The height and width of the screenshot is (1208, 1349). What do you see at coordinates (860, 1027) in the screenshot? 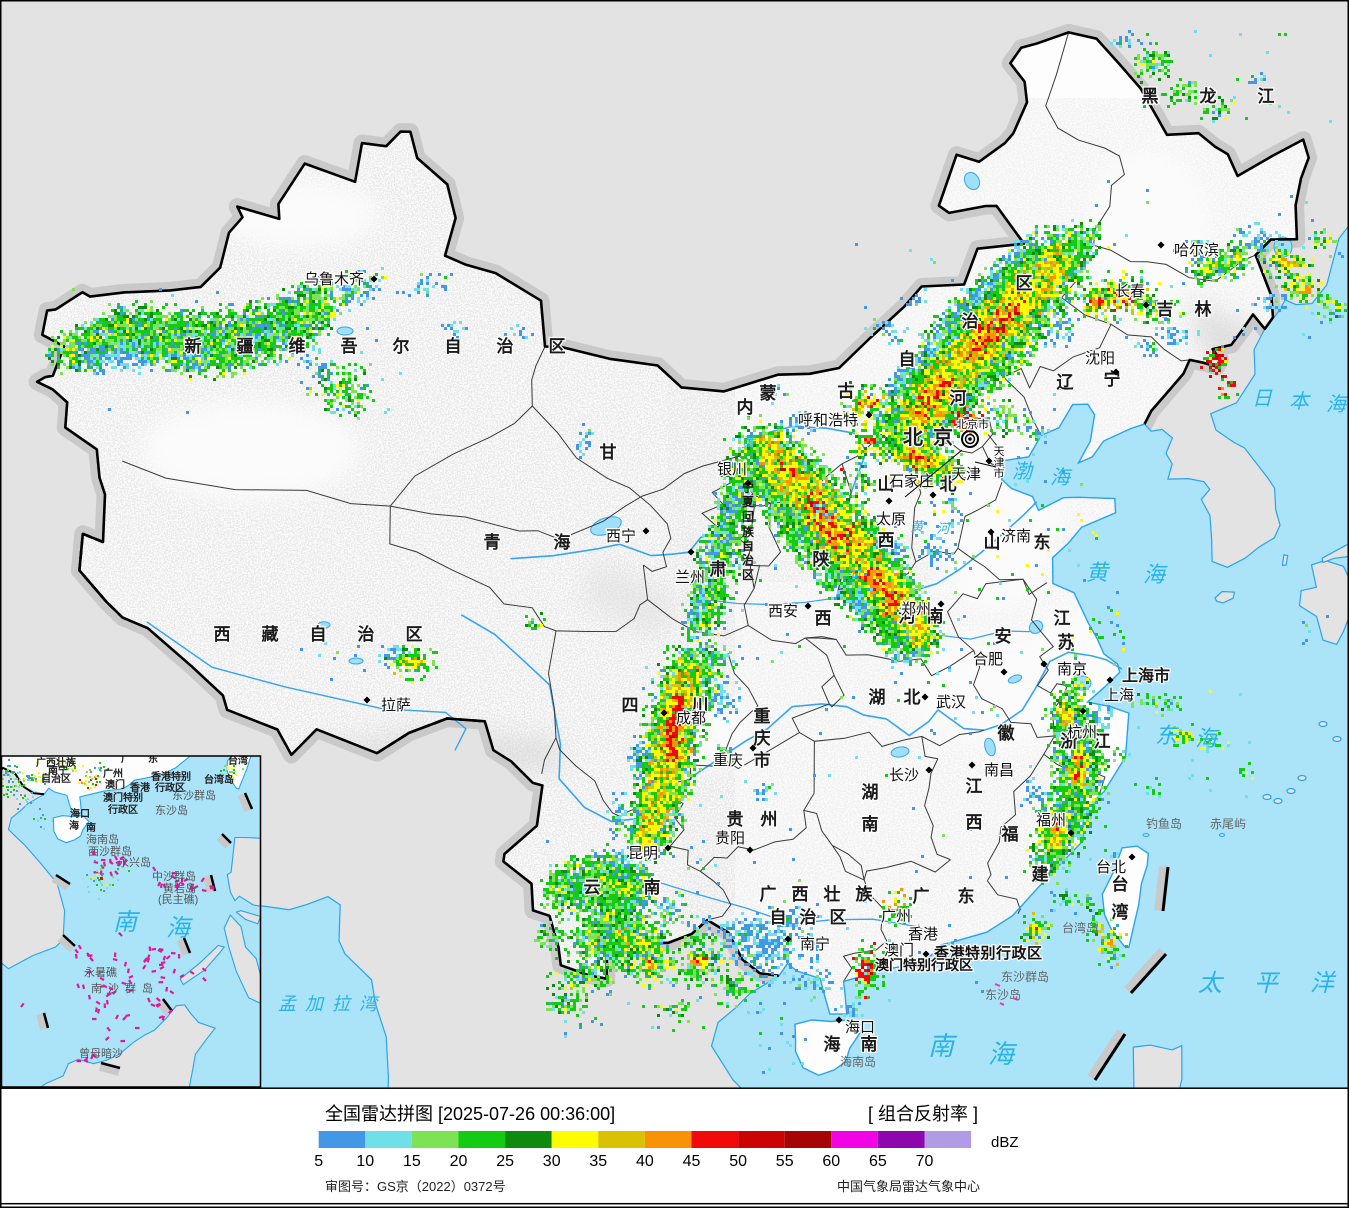
I see `svg-text: 海口` at bounding box center [860, 1027].